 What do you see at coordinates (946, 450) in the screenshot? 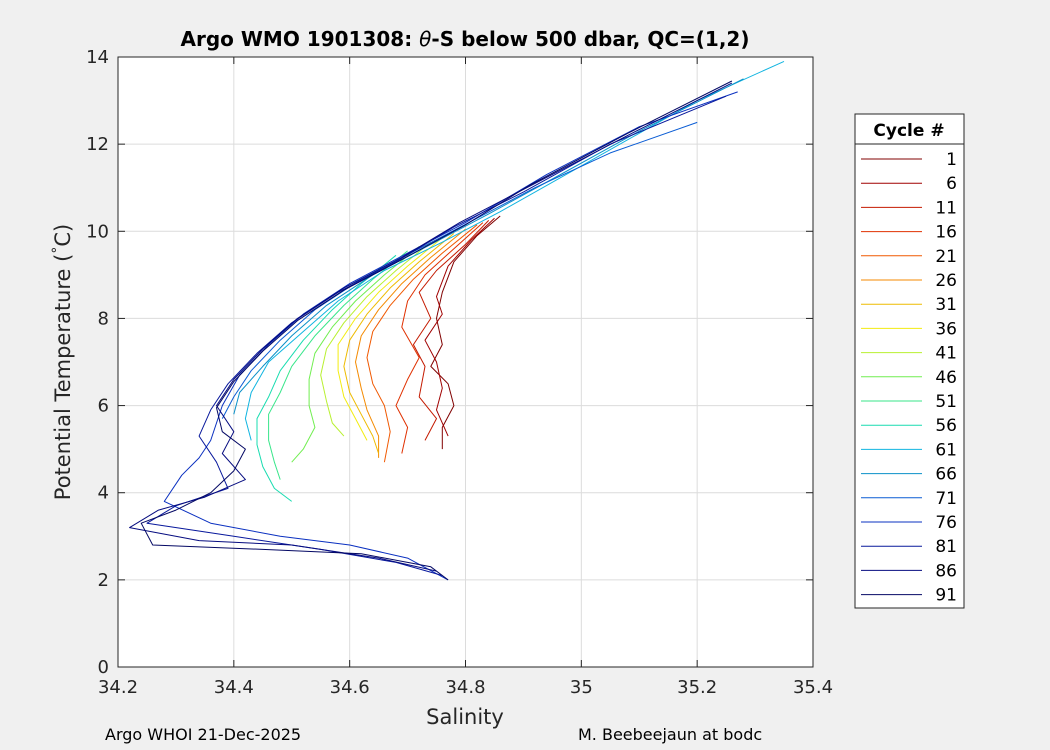
I see `legend-label: 61` at bounding box center [946, 450].